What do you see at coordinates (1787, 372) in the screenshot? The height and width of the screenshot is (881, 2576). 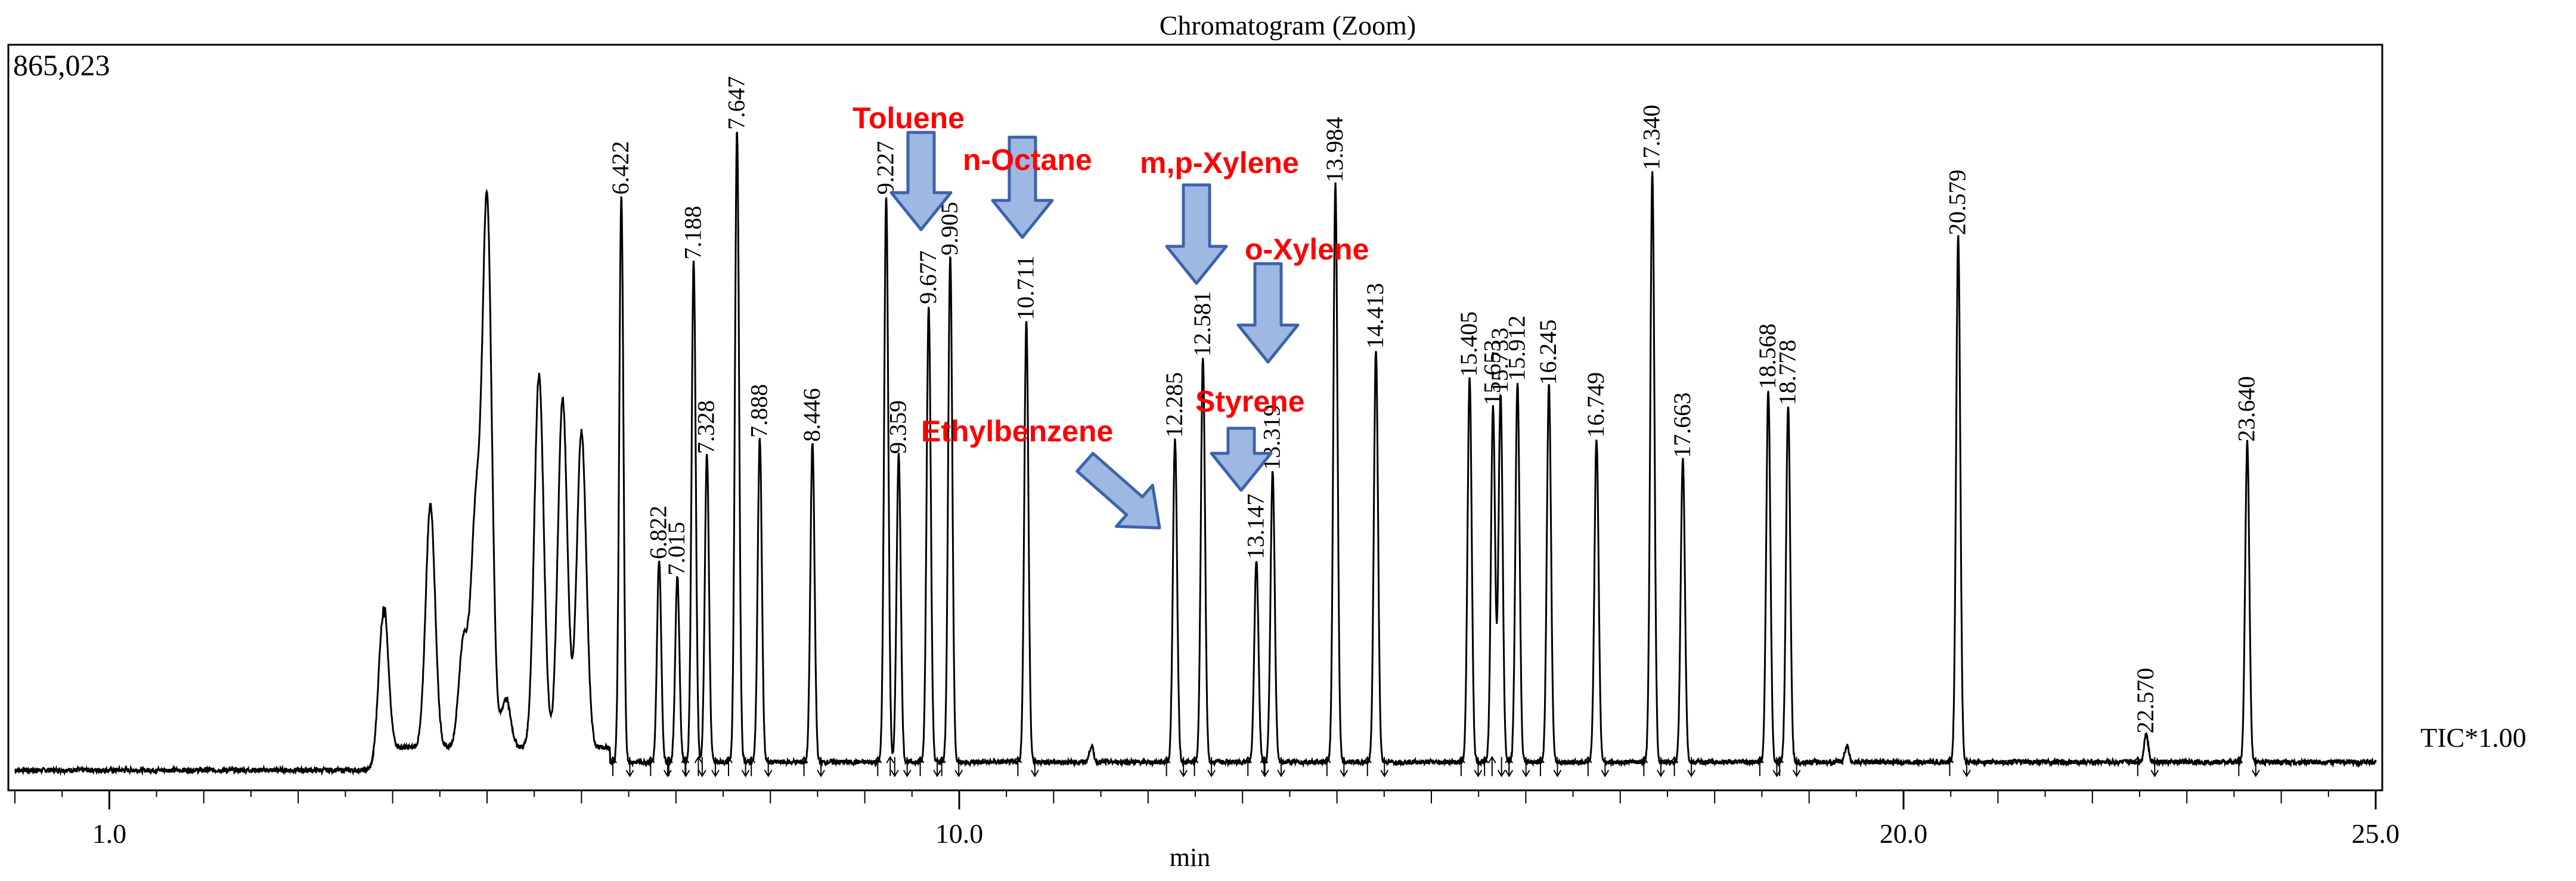 I see `peak-label: 18.778` at bounding box center [1787, 372].